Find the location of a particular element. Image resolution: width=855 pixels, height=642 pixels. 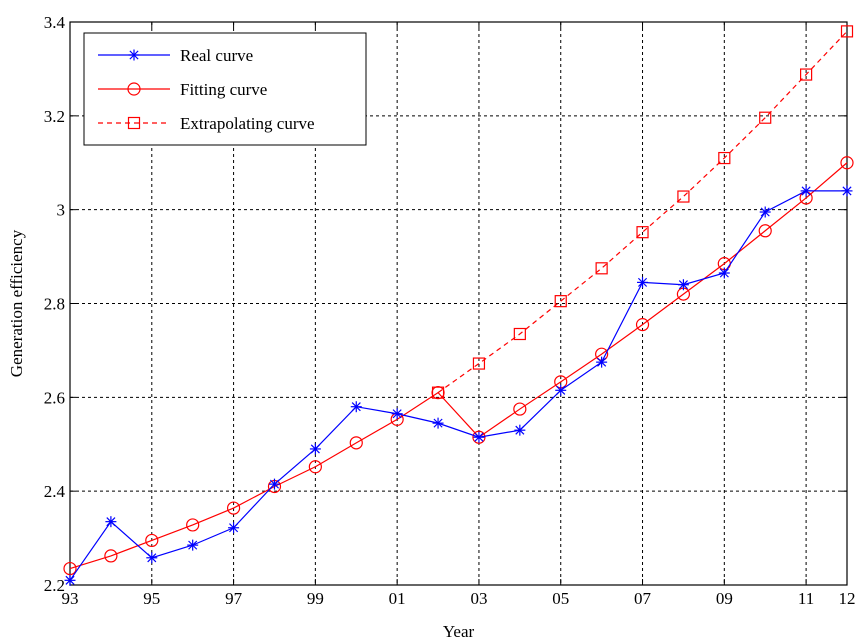

x-tick-label: 05 is located at coordinates (560, 598).